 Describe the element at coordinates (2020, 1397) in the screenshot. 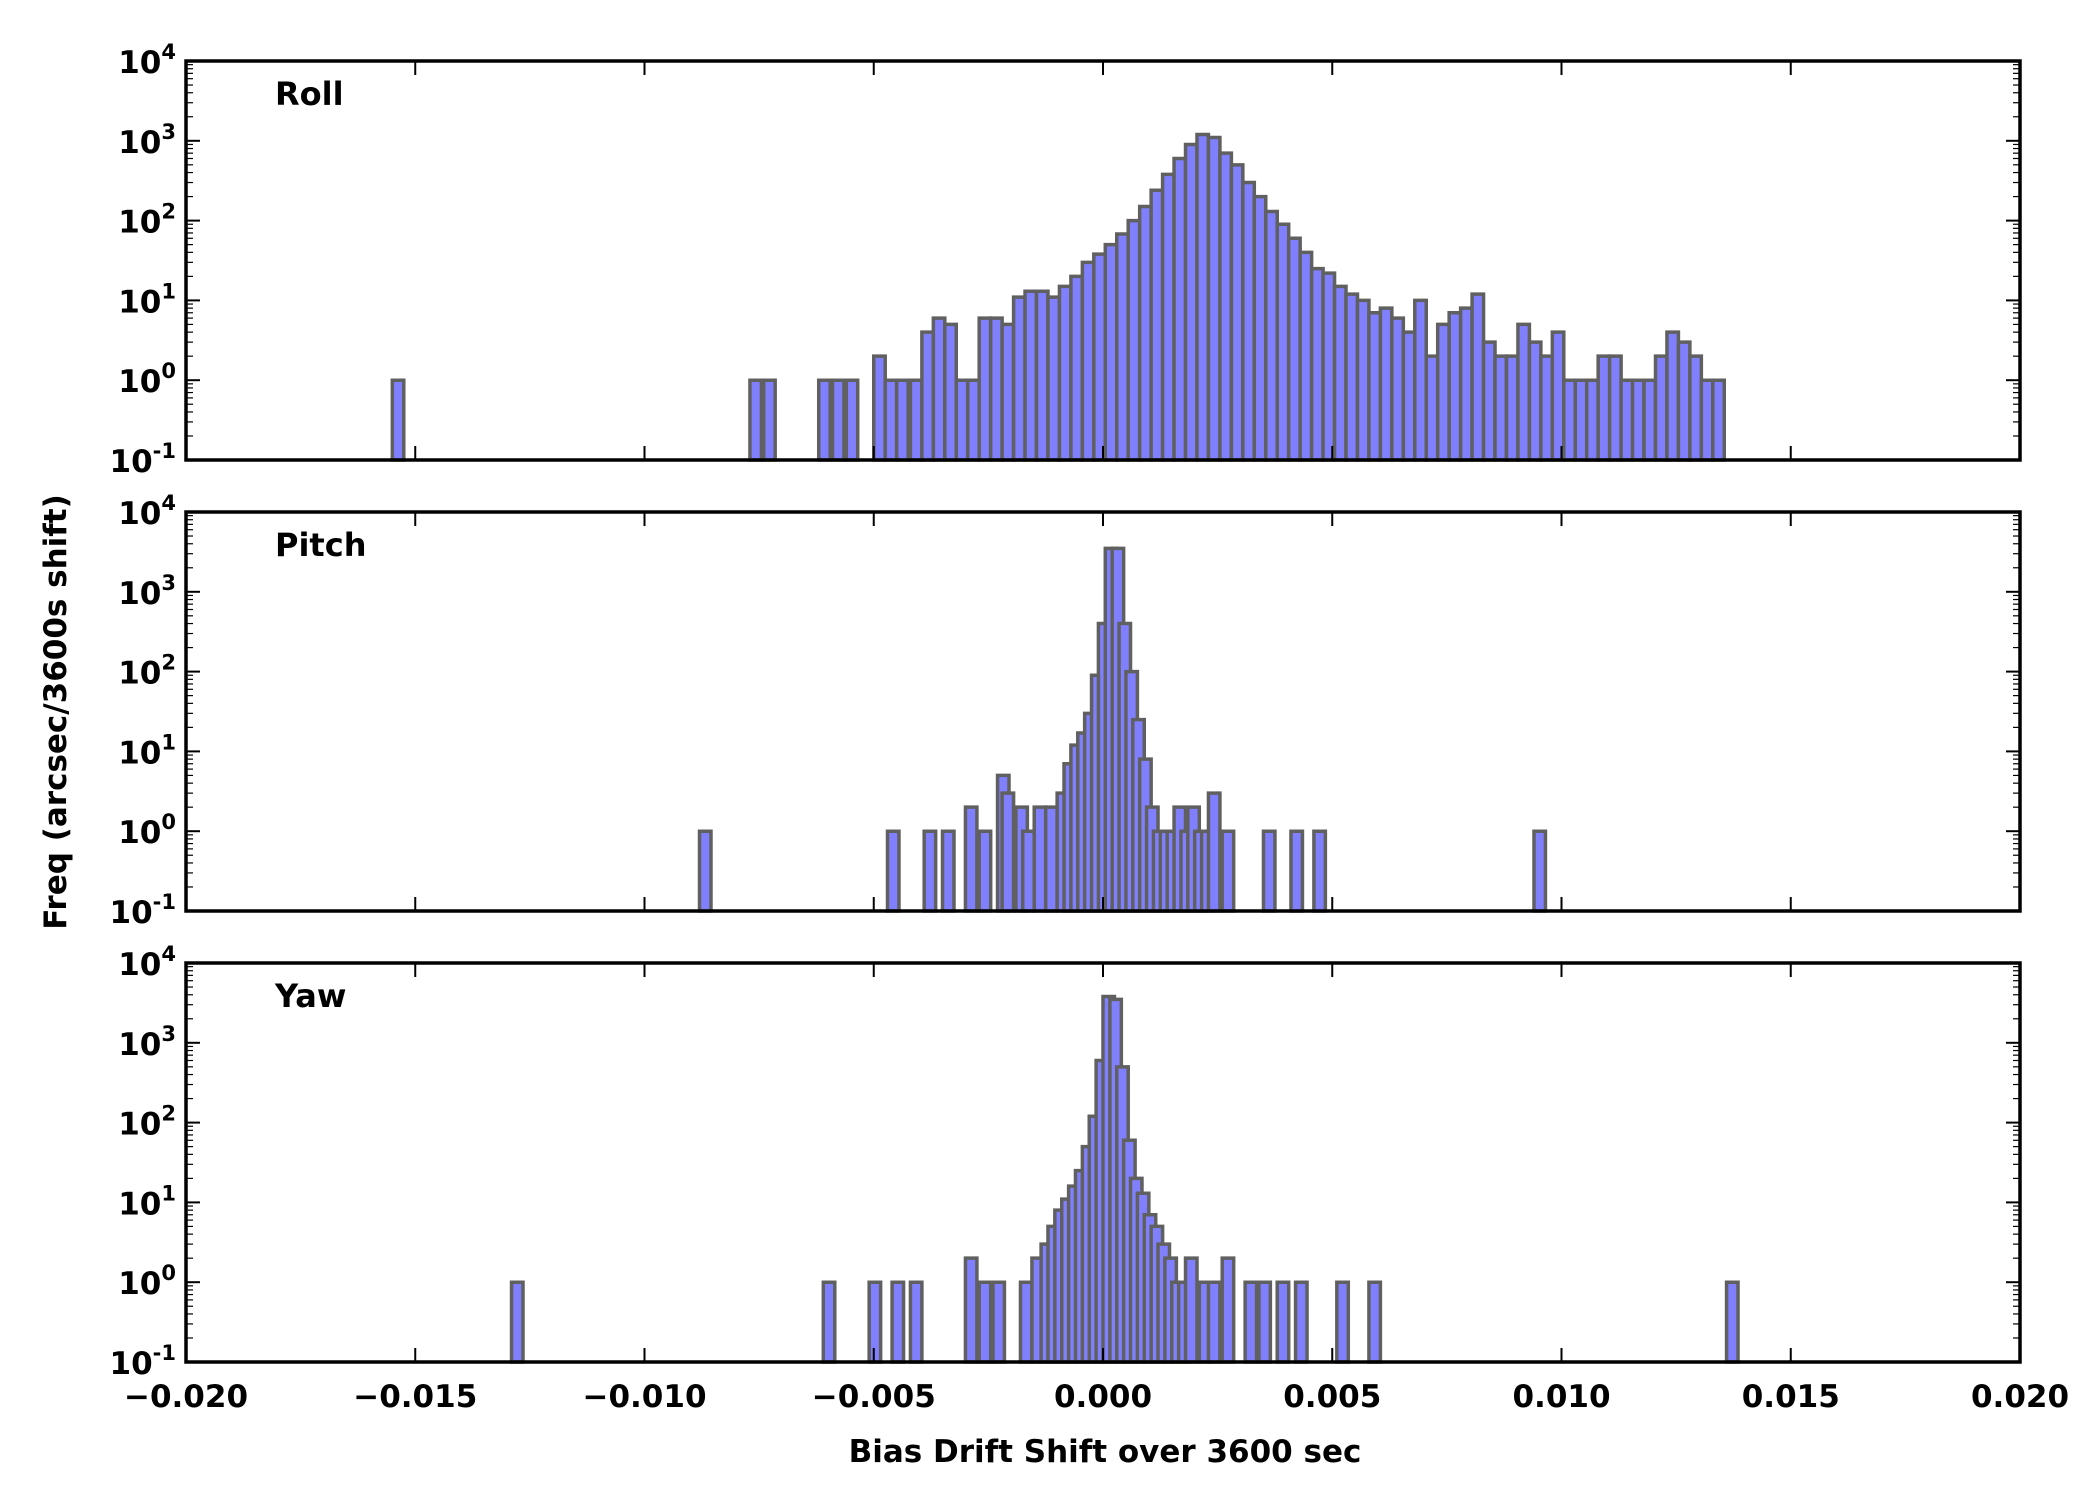

I see `x-tick-label: 0.020` at that location.